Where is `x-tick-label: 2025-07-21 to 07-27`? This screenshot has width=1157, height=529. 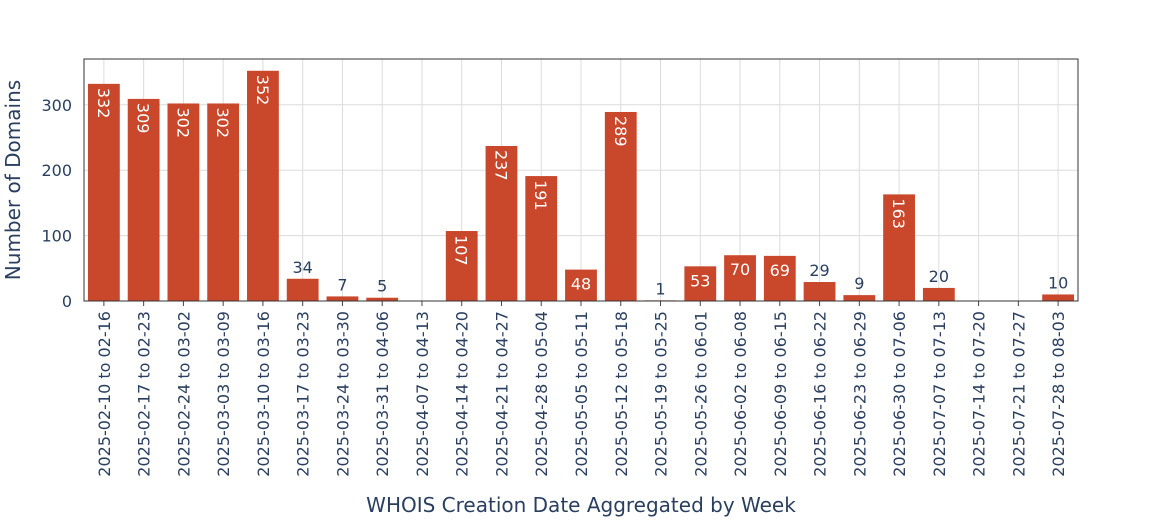
x-tick-label: 2025-07-21 to 07-27 is located at coordinates (1018, 394).